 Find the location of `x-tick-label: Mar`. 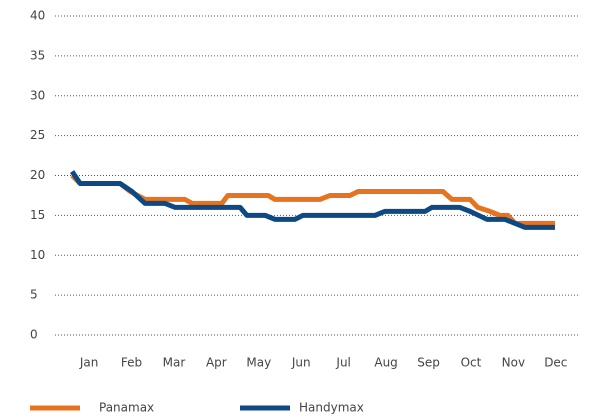

x-tick-label: Mar is located at coordinates (174, 363).